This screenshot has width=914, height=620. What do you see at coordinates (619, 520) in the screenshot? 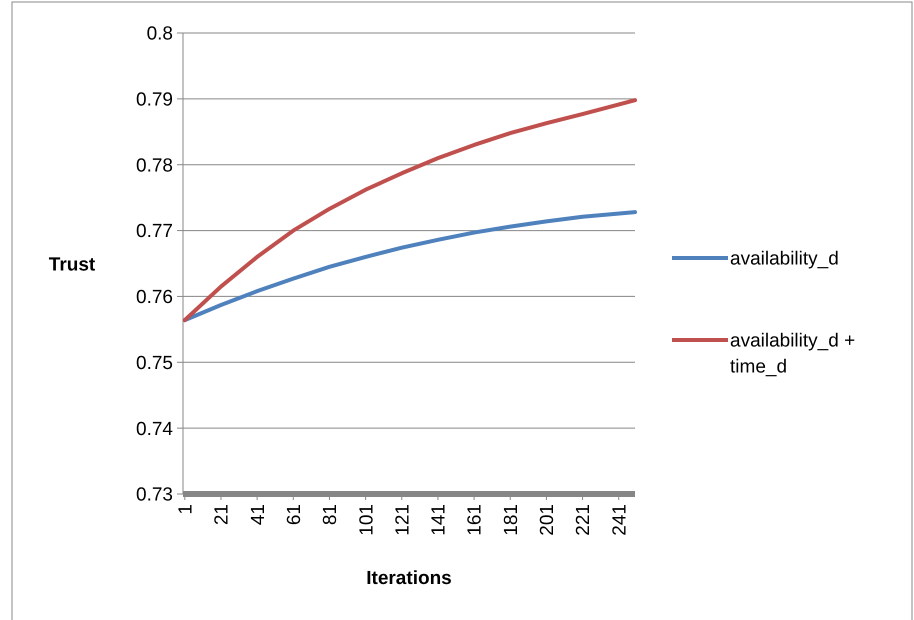
I see `x-tick-label: 241` at bounding box center [619, 520].